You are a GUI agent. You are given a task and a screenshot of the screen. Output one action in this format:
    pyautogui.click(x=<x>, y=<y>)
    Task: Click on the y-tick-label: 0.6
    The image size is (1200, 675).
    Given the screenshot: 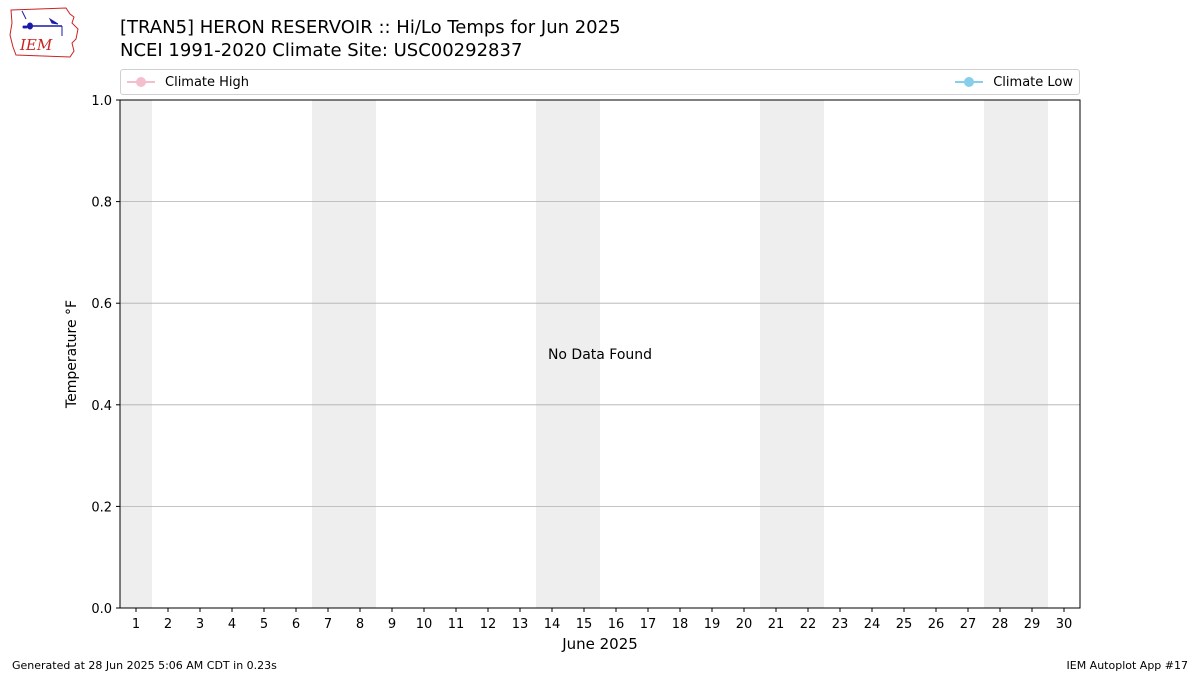 What is the action you would take?
    pyautogui.click(x=101, y=304)
    